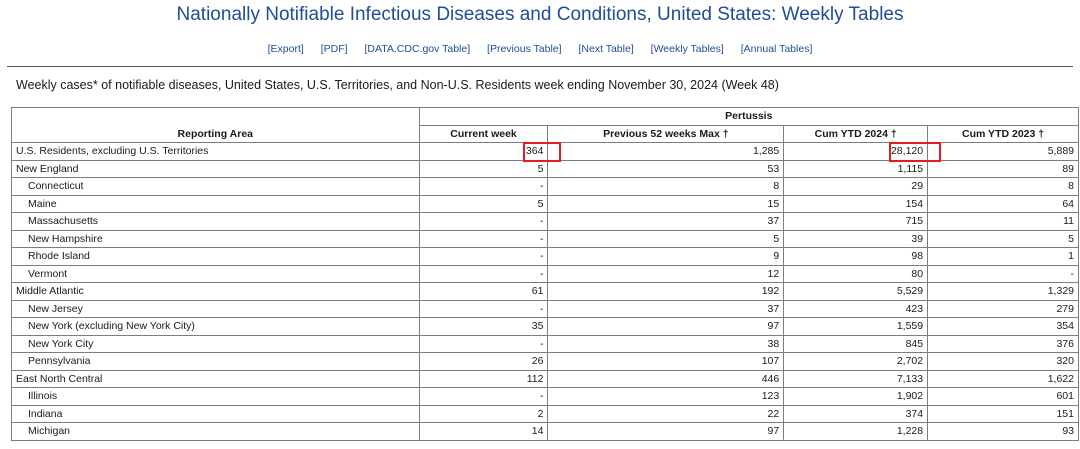 This screenshot has height=449, width=1080. Describe the element at coordinates (215, 256) in the screenshot. I see `reporting-area-cell: Rhode Island` at that location.